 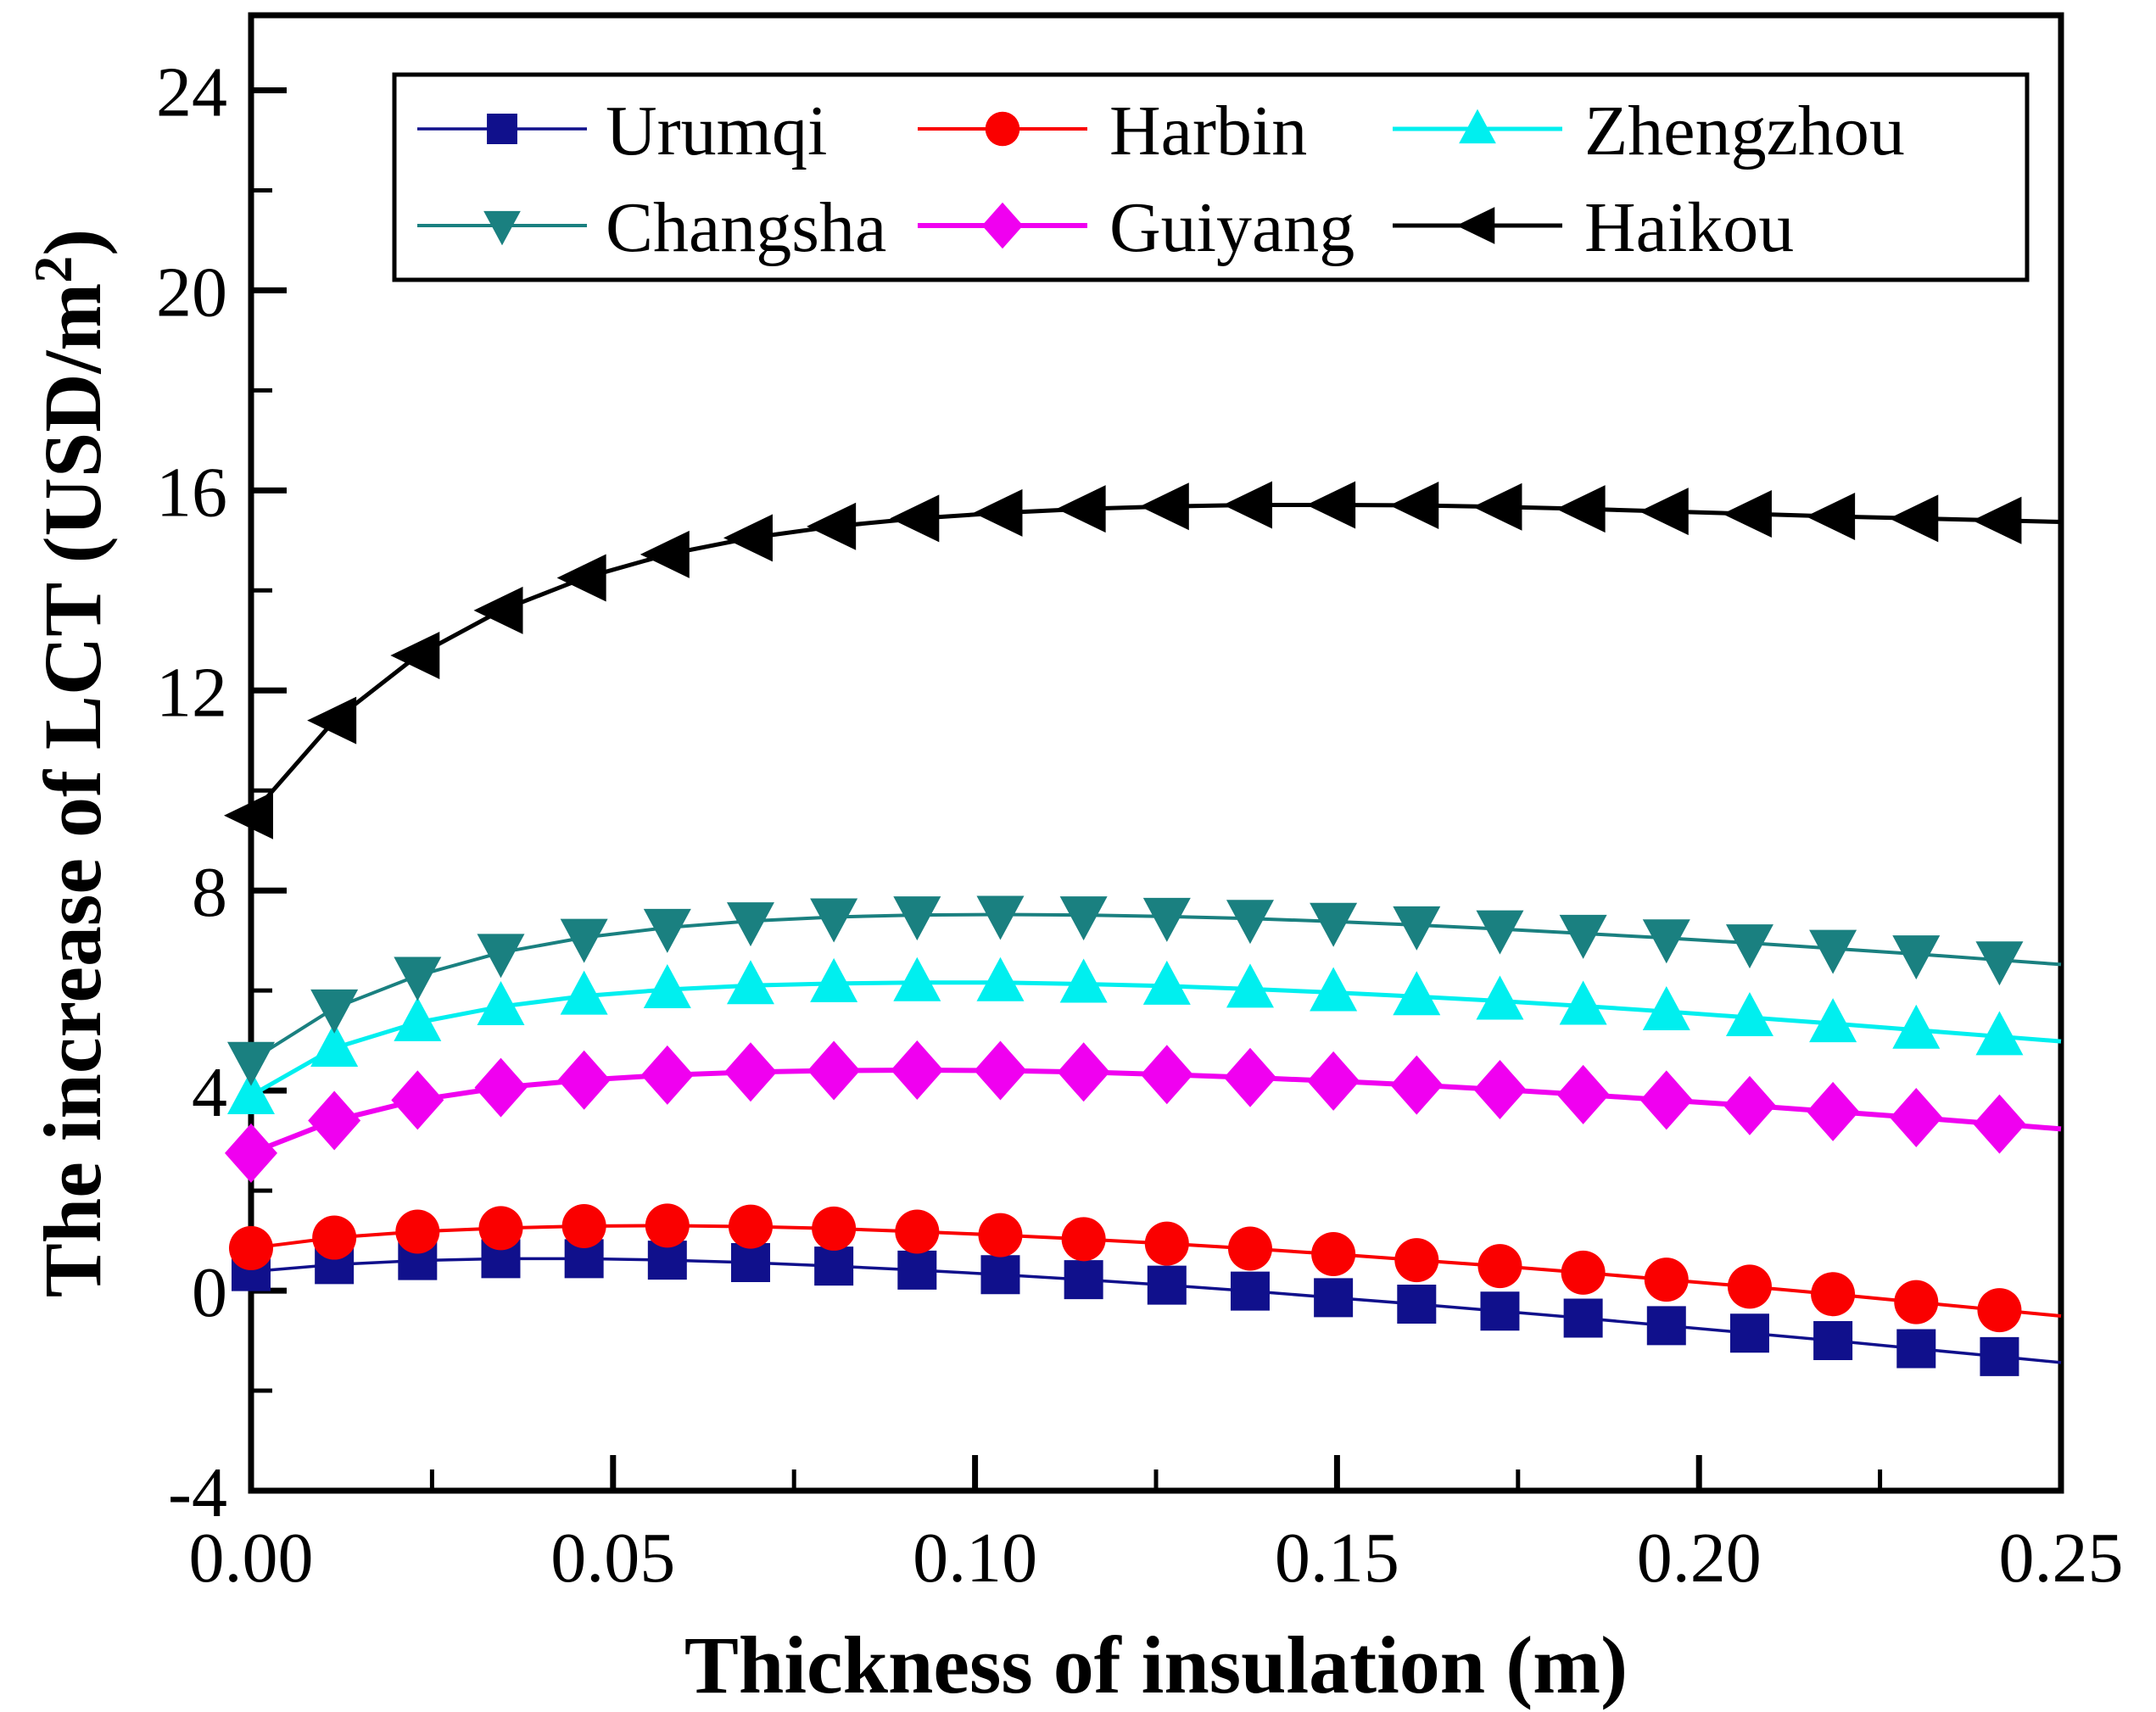 I want to click on legend-item-changsha: Changsha, so click(x=651, y=228).